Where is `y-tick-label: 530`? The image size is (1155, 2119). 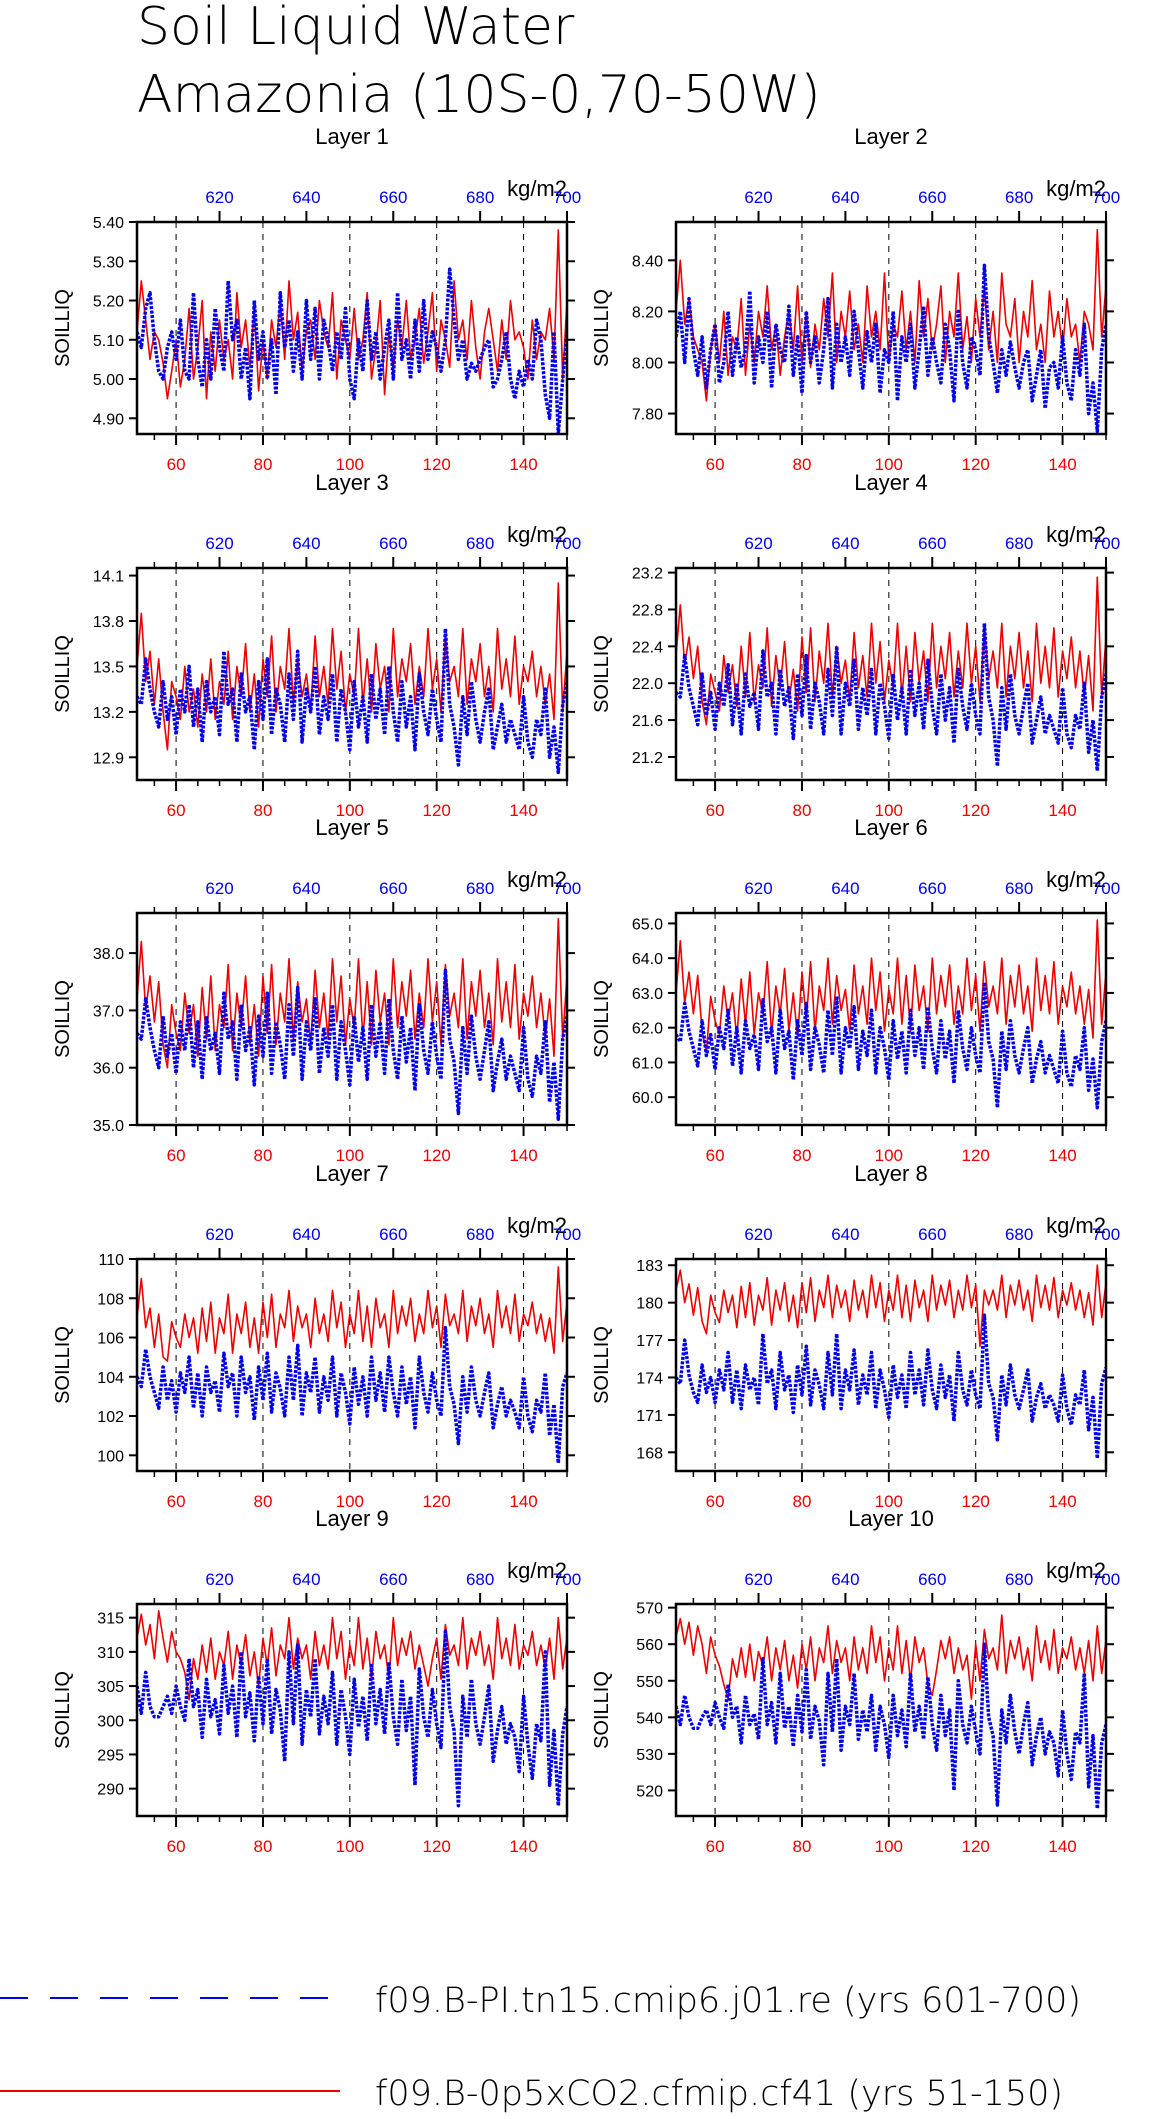 y-tick-label: 530 is located at coordinates (649, 1755).